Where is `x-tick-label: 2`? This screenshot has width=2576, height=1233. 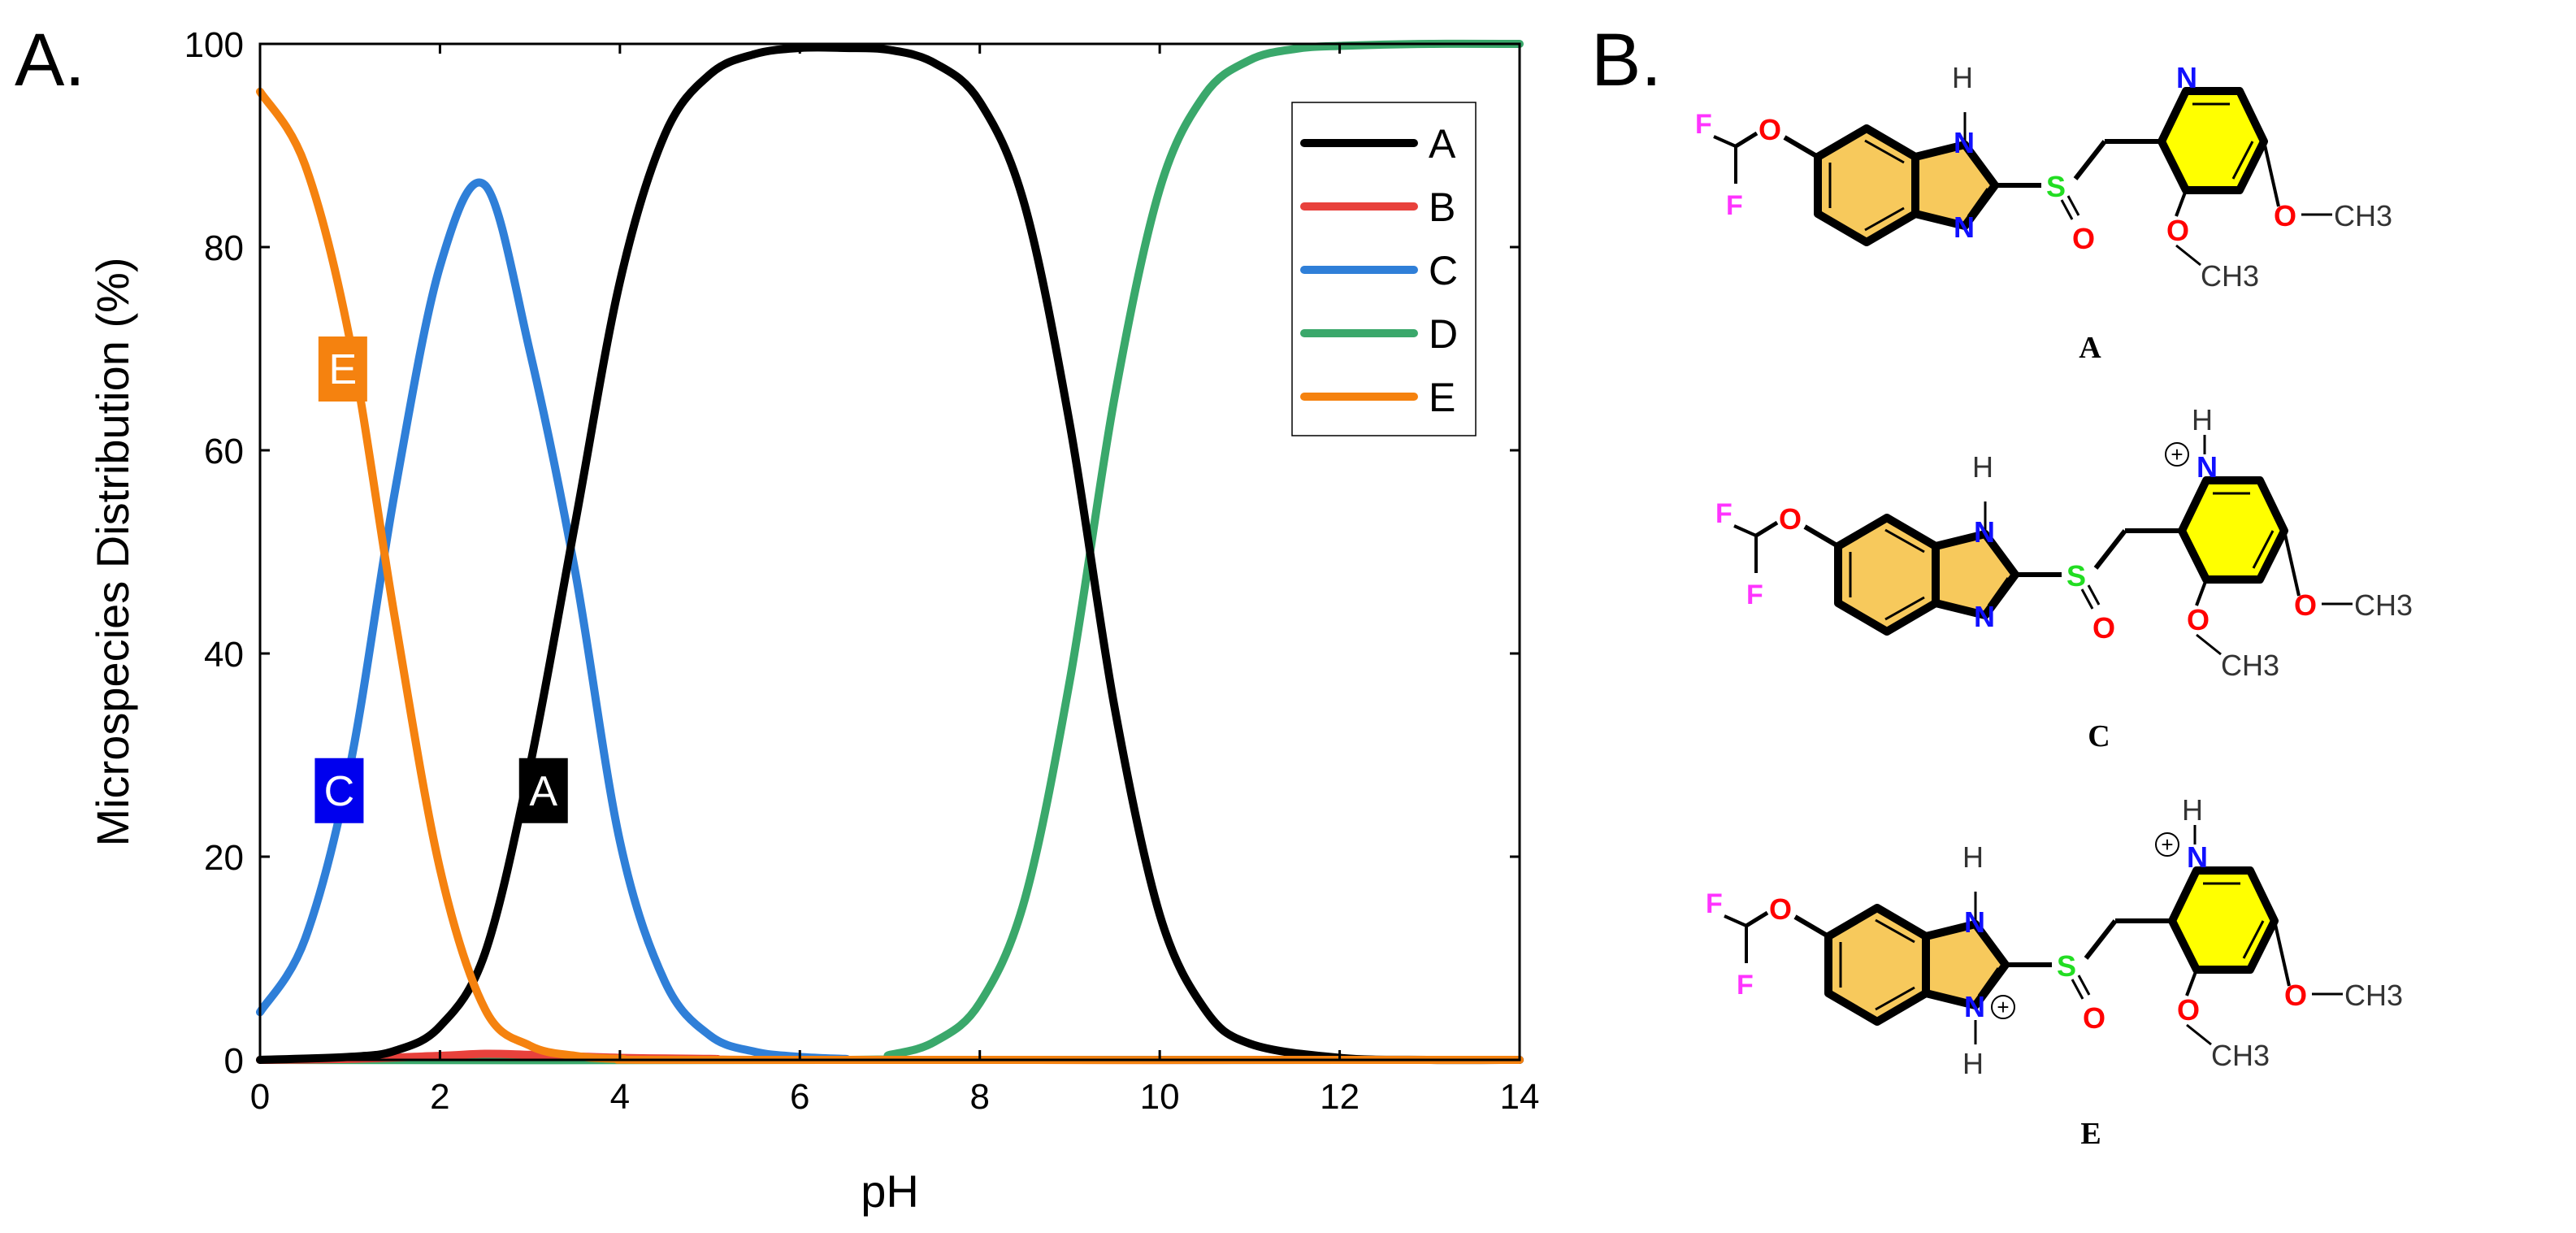
x-tick-label: 2 is located at coordinates (439, 1097).